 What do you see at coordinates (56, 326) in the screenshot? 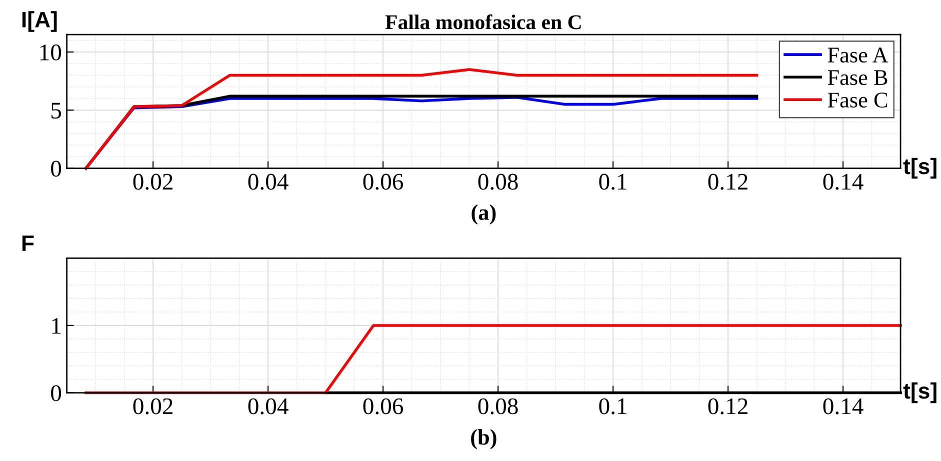
I see `y-tick-label: 1` at bounding box center [56, 326].